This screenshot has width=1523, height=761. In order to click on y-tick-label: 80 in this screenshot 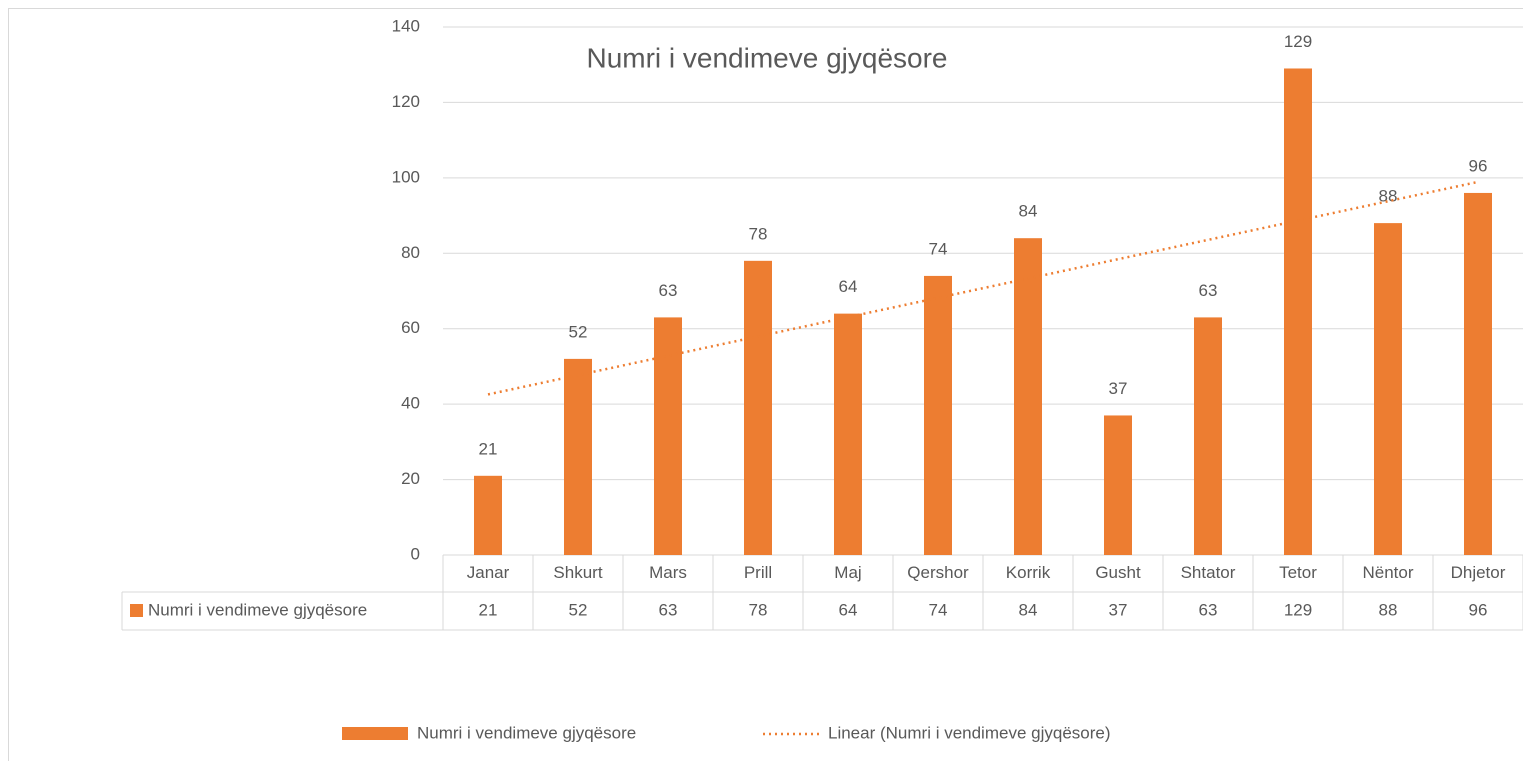, I will do `click(410, 252)`.